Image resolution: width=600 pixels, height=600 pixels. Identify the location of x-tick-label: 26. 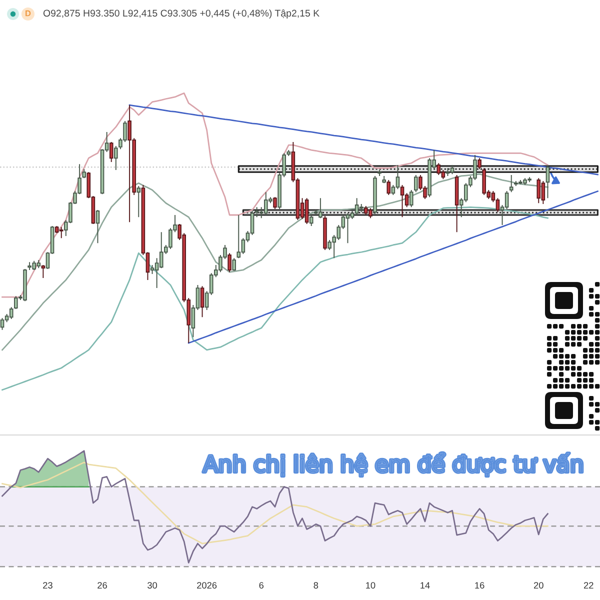
(102, 585).